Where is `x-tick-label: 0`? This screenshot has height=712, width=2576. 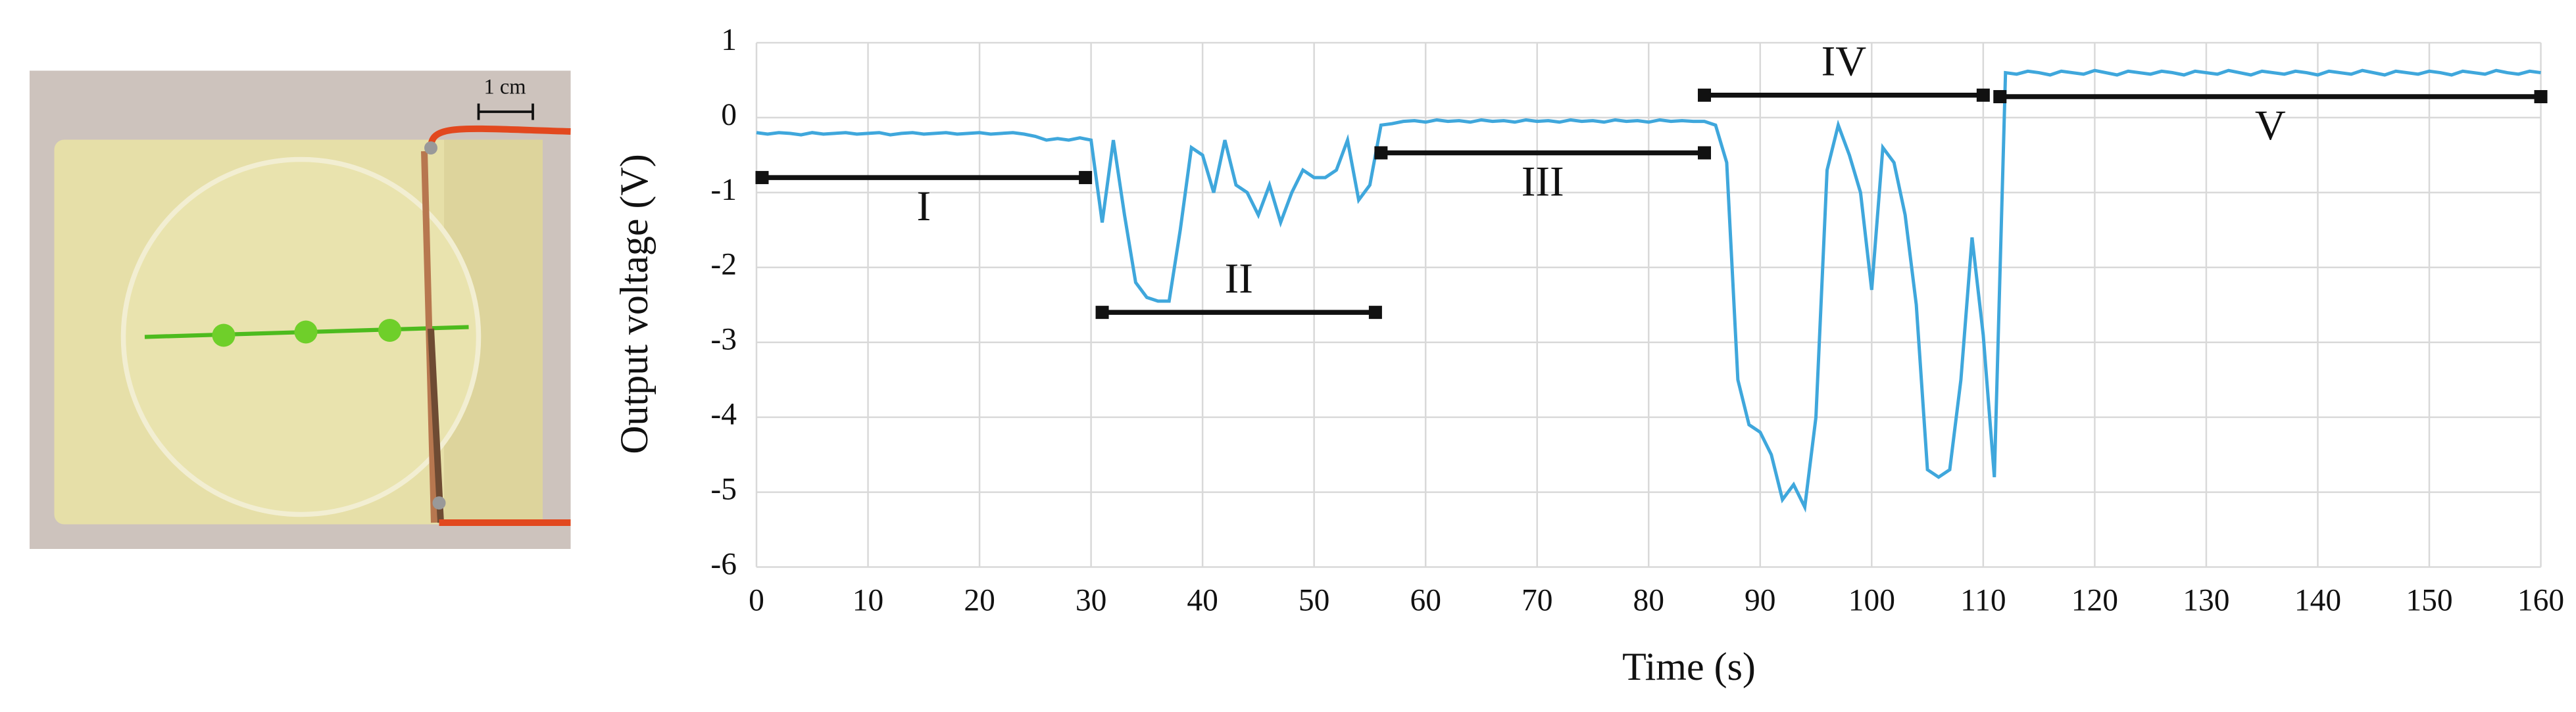
x-tick-label: 0 is located at coordinates (756, 600).